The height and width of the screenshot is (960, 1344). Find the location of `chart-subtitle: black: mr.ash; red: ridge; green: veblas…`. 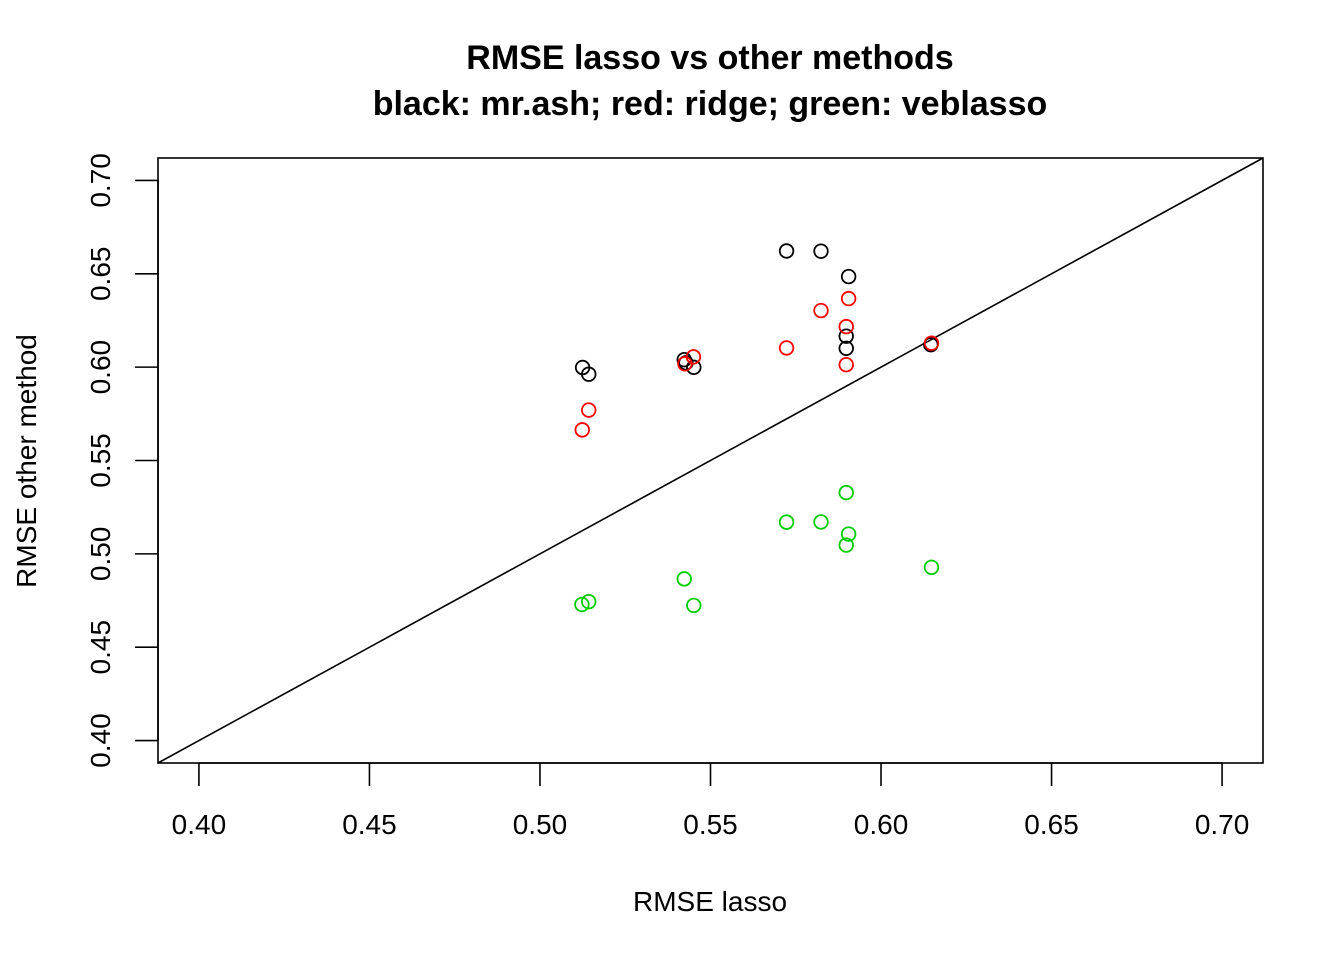

chart-subtitle: black: mr.ash; red: ridge; green: veblas… is located at coordinates (710, 104).